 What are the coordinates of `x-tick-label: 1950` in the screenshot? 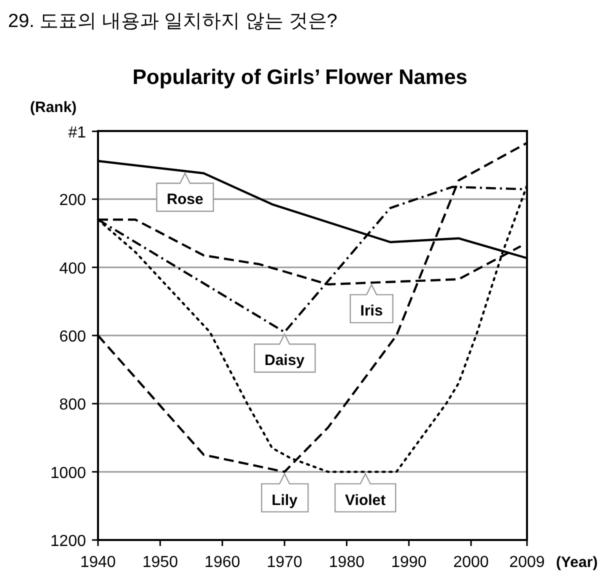 It's located at (160, 562).